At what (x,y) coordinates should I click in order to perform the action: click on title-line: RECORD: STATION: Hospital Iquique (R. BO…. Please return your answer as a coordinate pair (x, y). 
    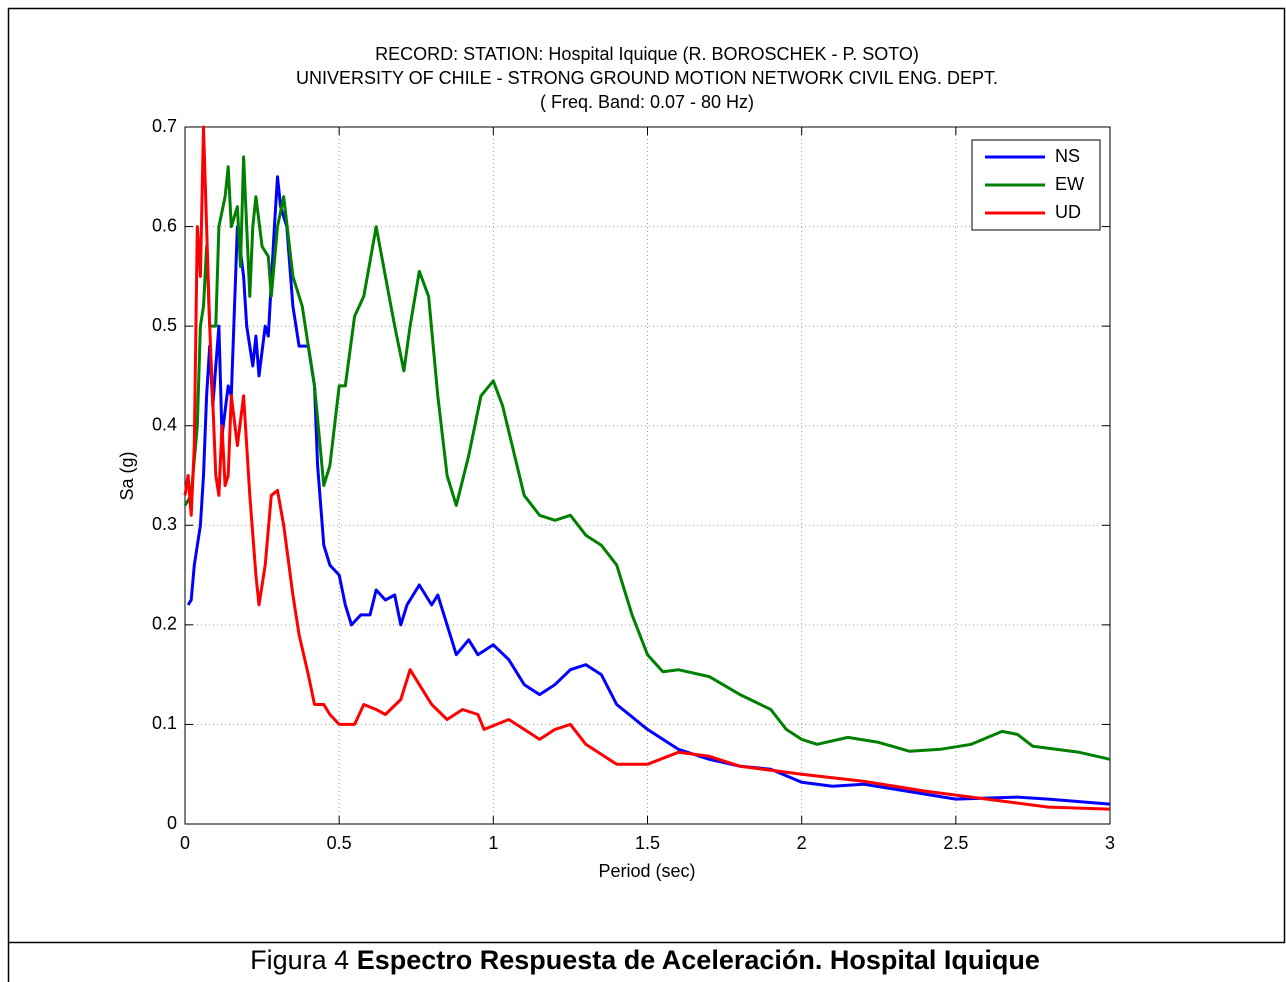
    Looking at the image, I should click on (647, 54).